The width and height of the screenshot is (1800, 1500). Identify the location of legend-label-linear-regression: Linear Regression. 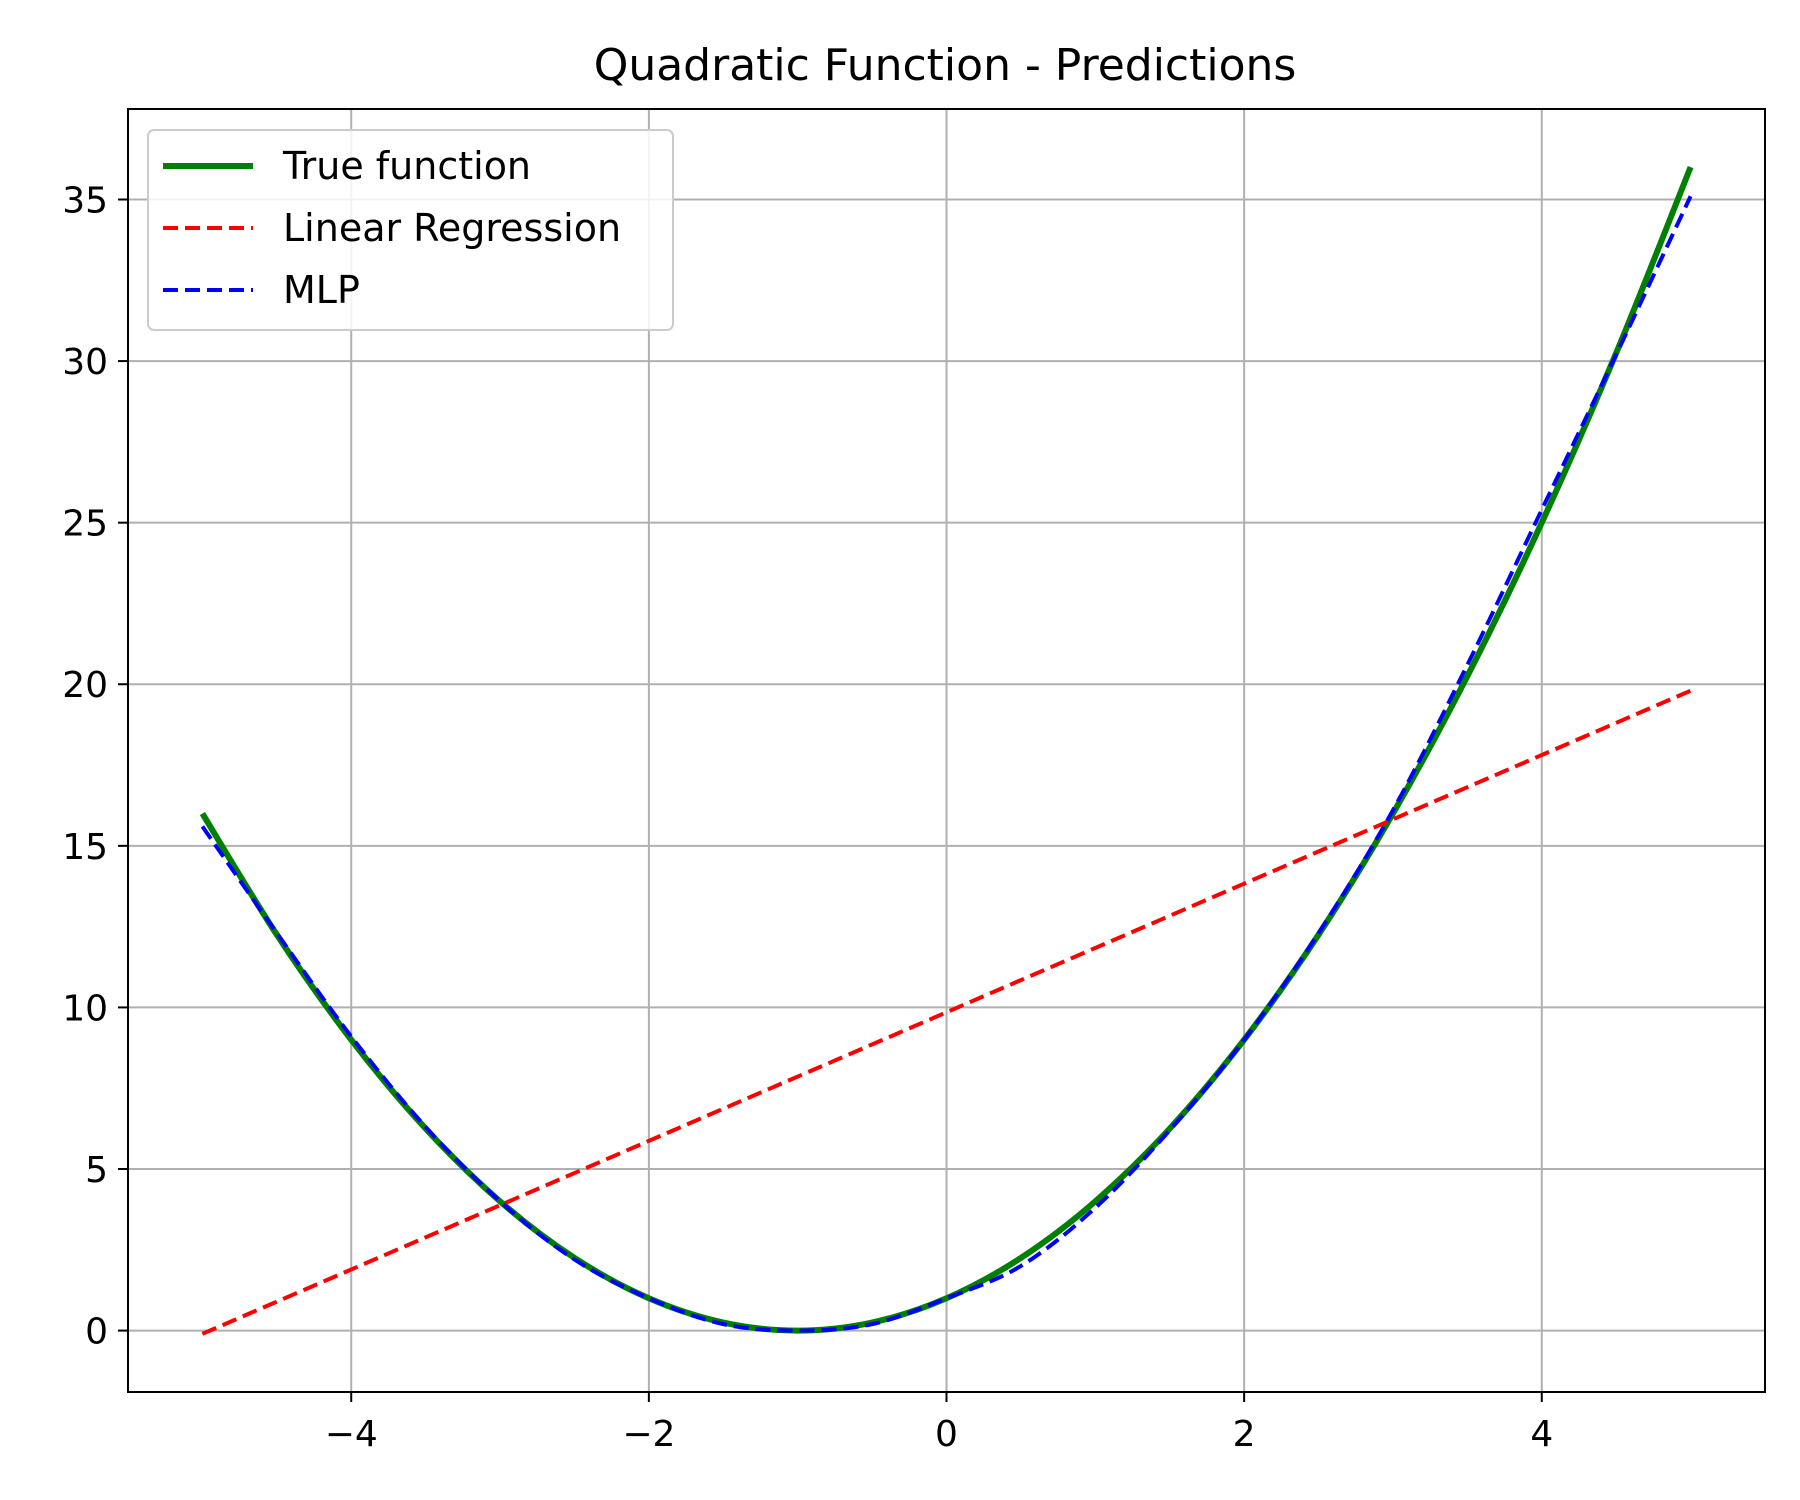
(452, 228).